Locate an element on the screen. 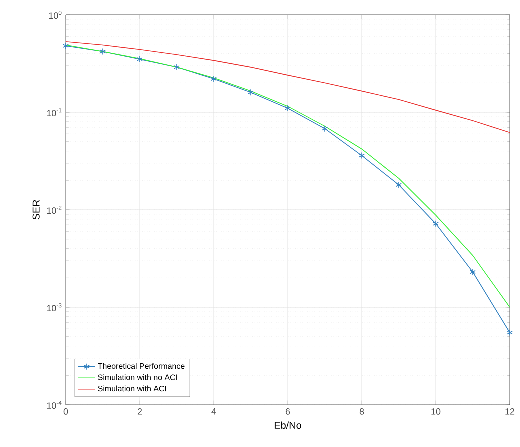 Image resolution: width=520 pixels, height=447 pixels. x-tick-label: 4 is located at coordinates (214, 411).